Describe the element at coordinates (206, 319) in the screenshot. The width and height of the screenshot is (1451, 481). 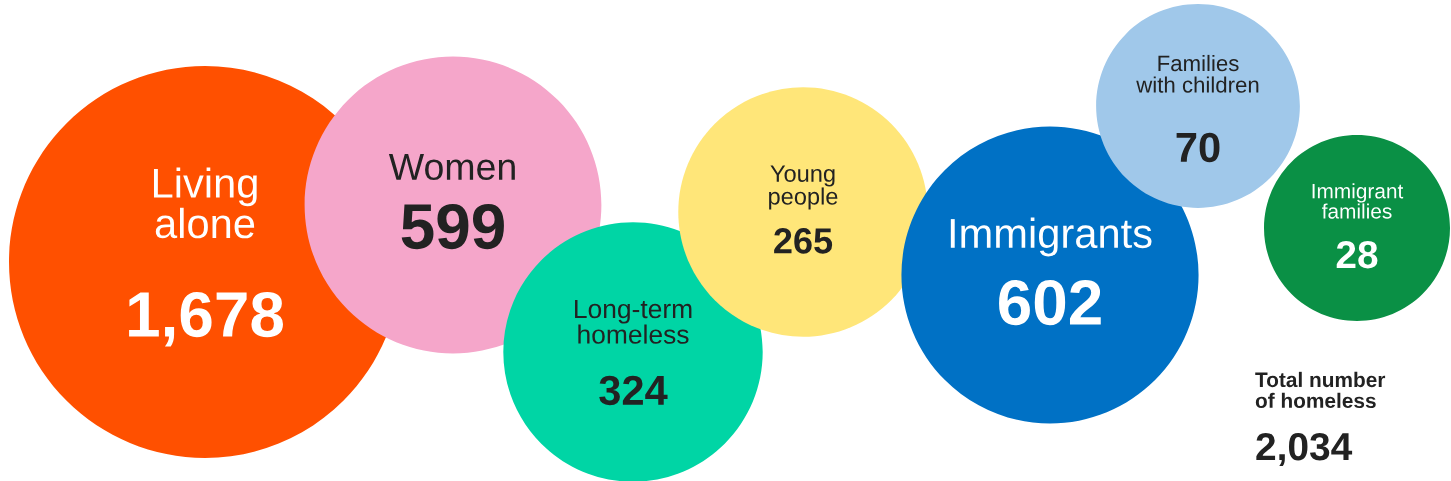
I see `data-label: 1,678` at that location.